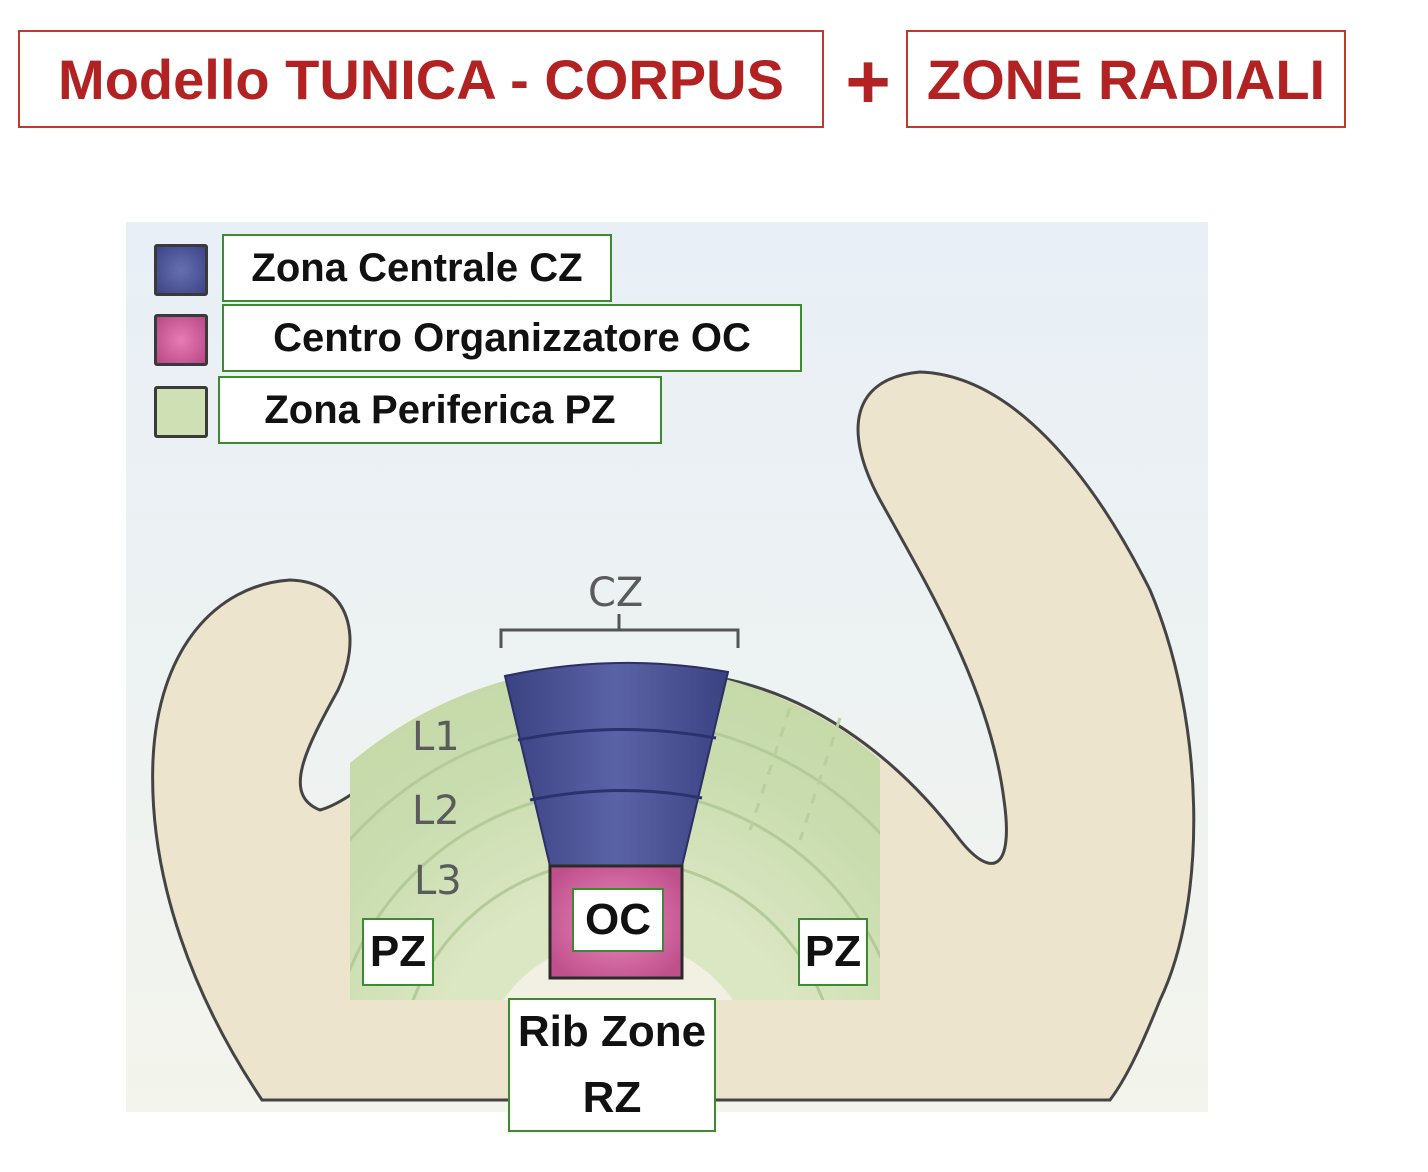 The height and width of the screenshot is (1172, 1428). What do you see at coordinates (181, 412) in the screenshot?
I see `legend-swatch-pz` at bounding box center [181, 412].